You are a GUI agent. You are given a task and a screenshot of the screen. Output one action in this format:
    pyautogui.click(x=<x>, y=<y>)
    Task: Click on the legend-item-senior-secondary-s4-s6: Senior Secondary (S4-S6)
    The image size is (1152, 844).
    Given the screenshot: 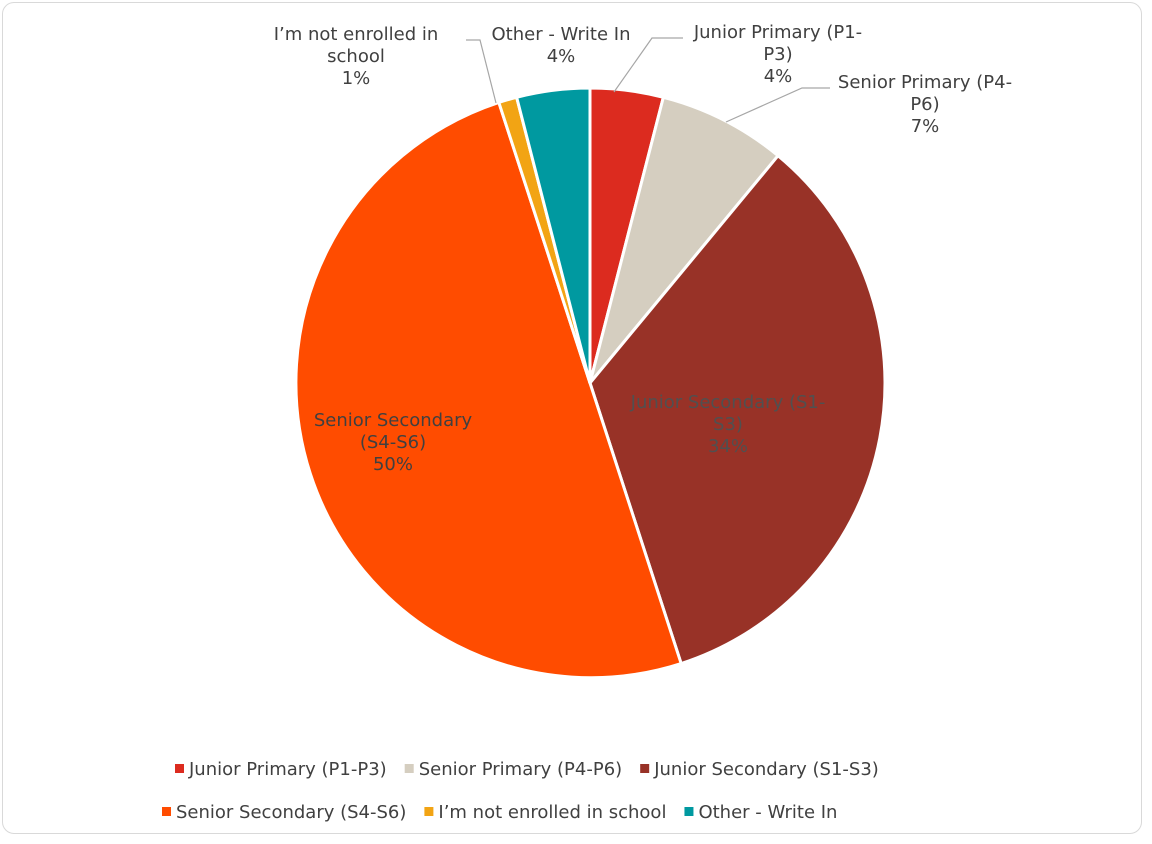 What is the action you would take?
    pyautogui.click(x=284, y=812)
    